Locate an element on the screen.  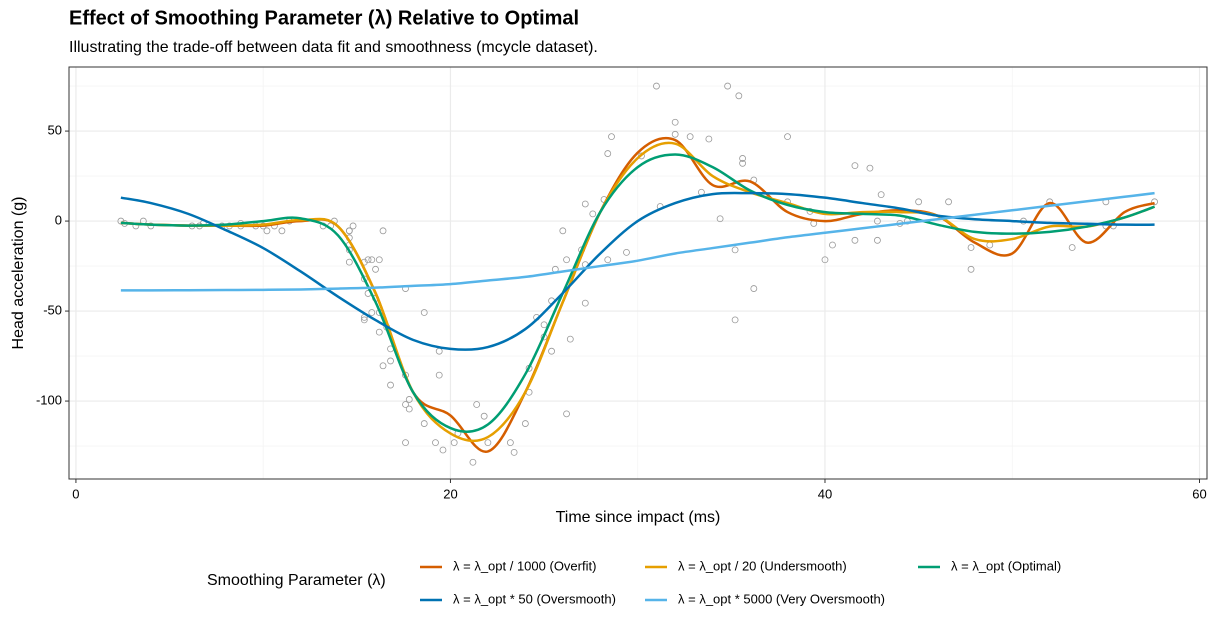
series-line is located at coordinates (637, 241).